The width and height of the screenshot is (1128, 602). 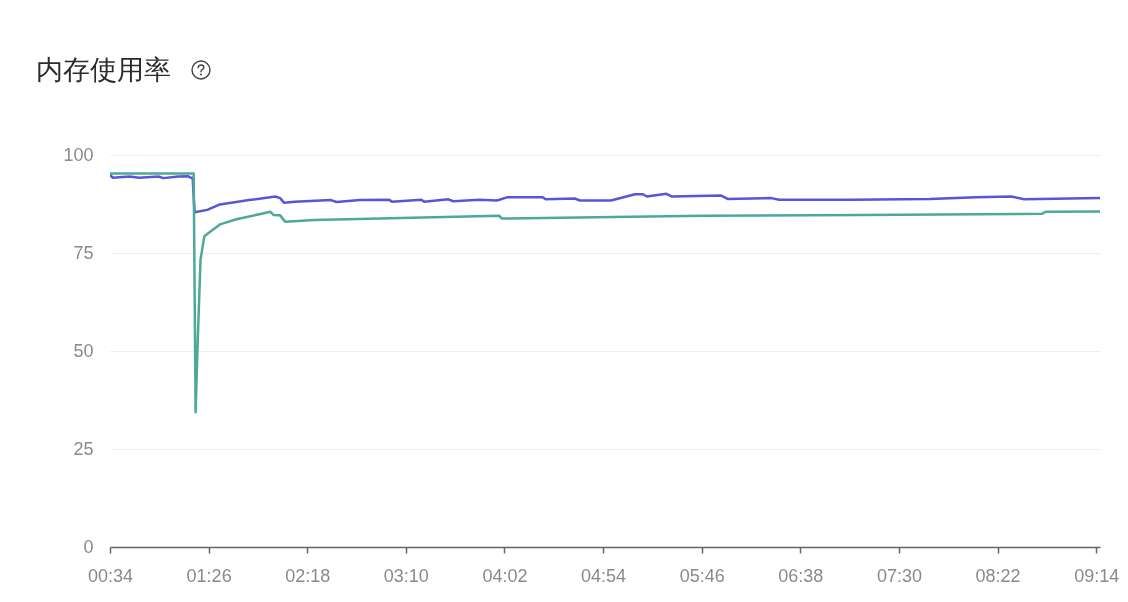 I want to click on x-tick-label: 00:34, so click(x=110, y=575).